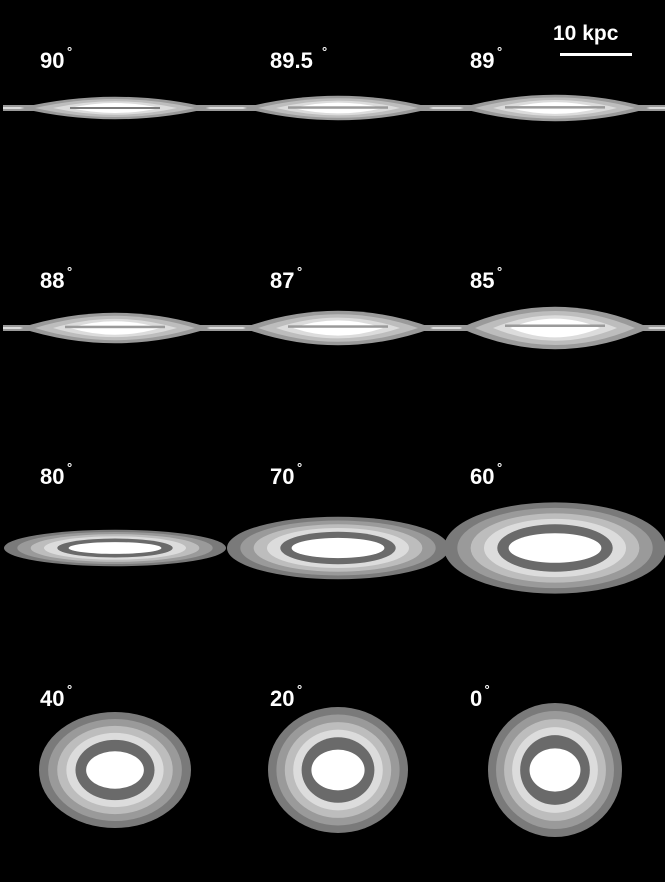 The image size is (665, 882). I want to click on scale-bar-label: 10 kpc, so click(586, 33).